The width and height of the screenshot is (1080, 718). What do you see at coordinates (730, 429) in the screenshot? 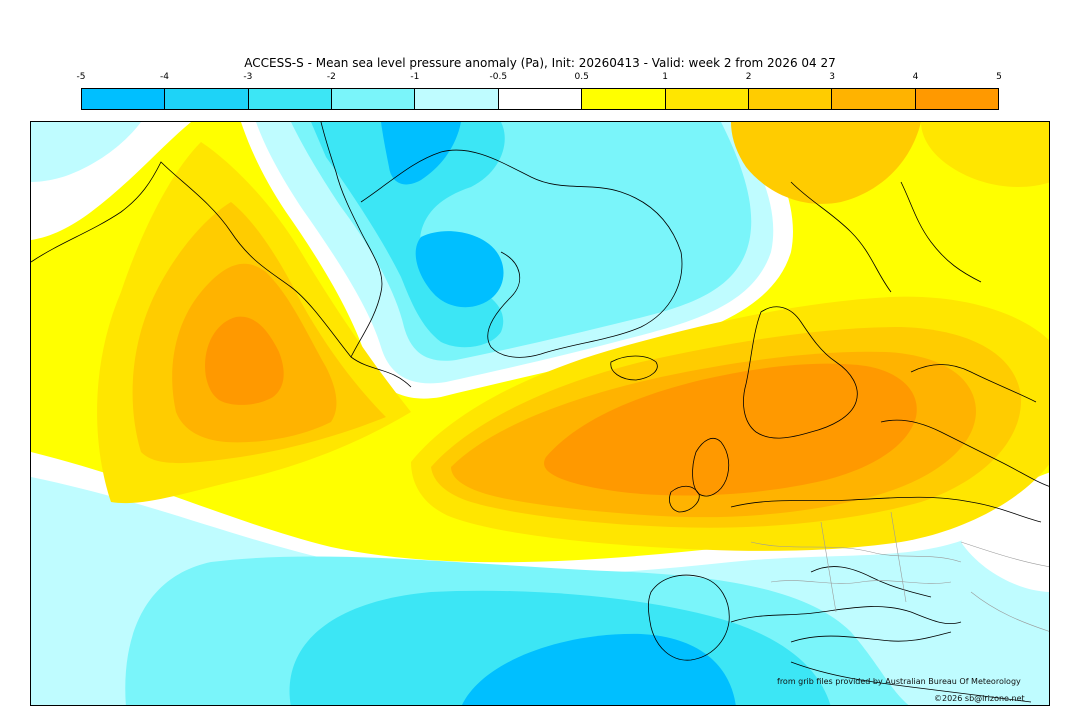
I see `contour-orange-dark-east` at bounding box center [730, 429].